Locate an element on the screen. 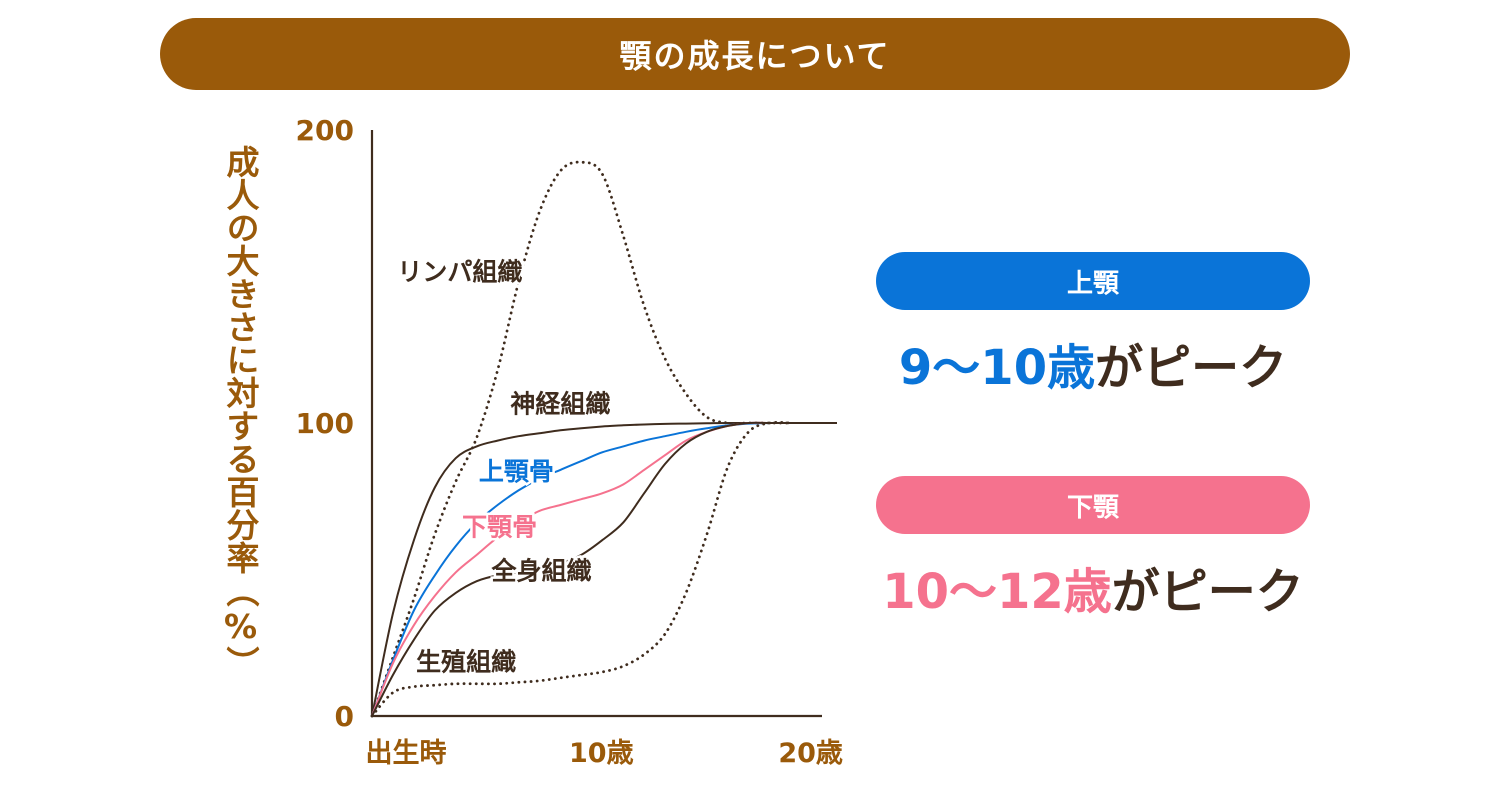 The width and height of the screenshot is (1500, 800). x-tick-label: 20歳 is located at coordinates (810, 753).